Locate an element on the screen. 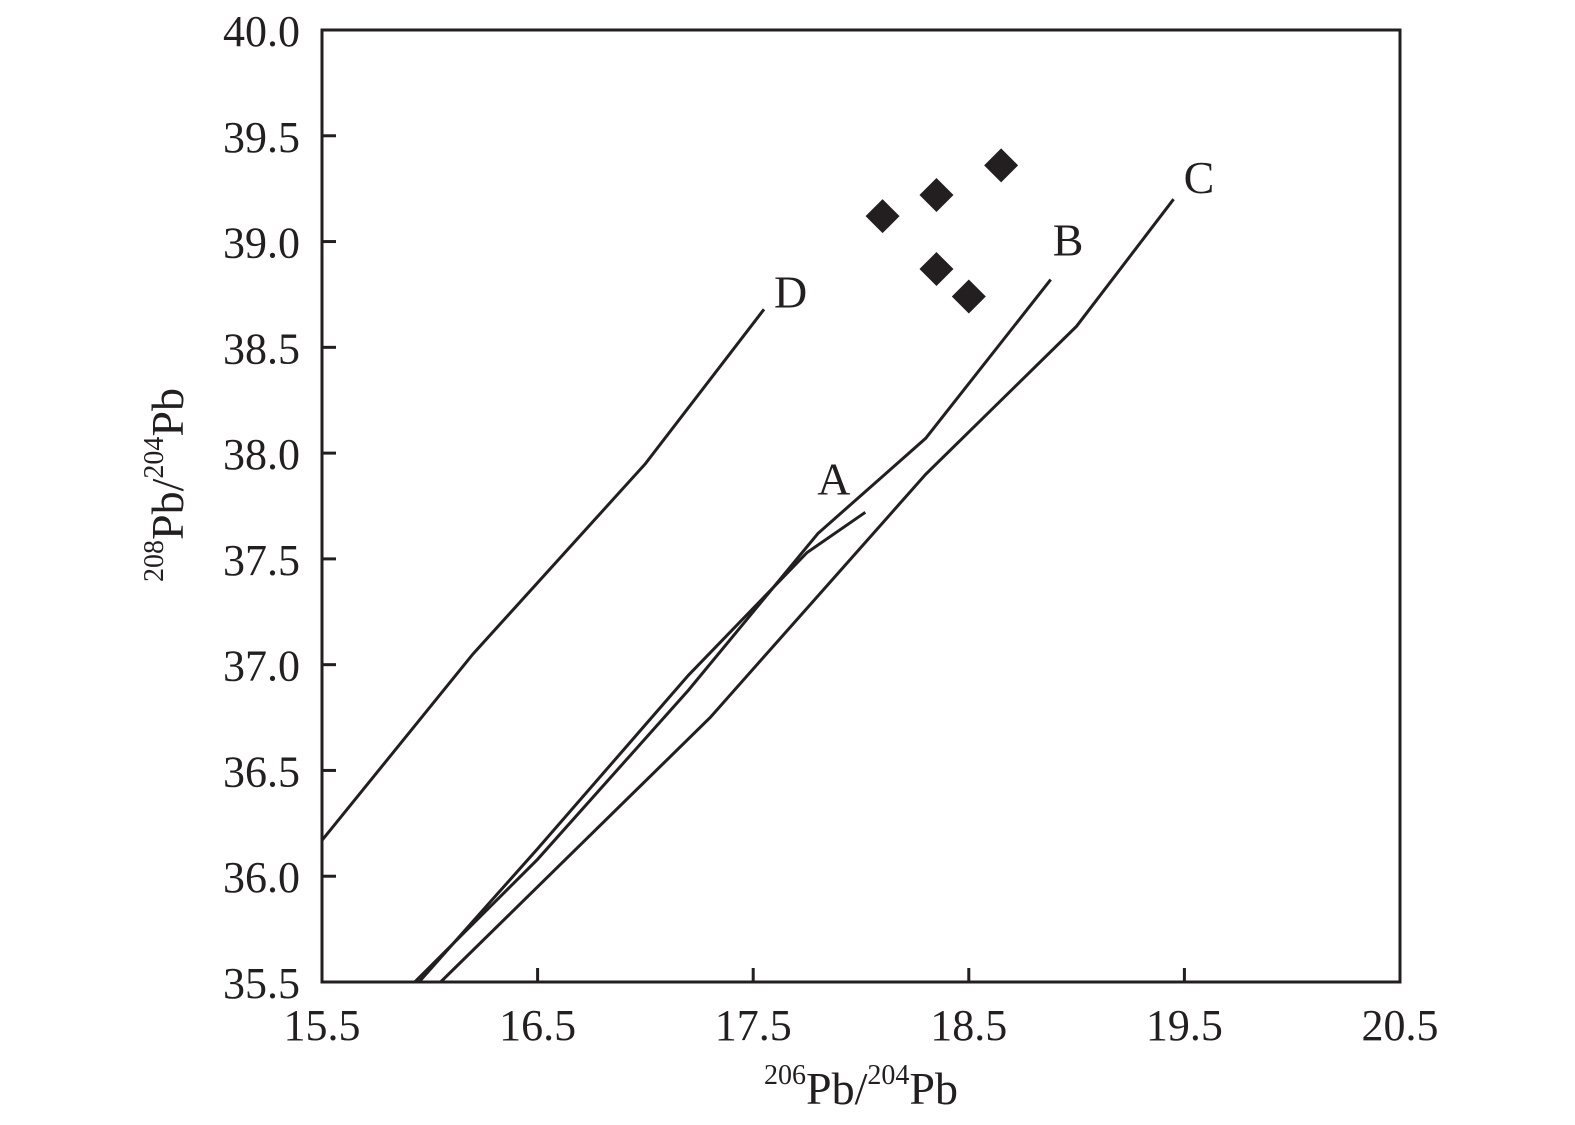 The image size is (1575, 1125). y-tick-label: 38.5 is located at coordinates (261, 348).